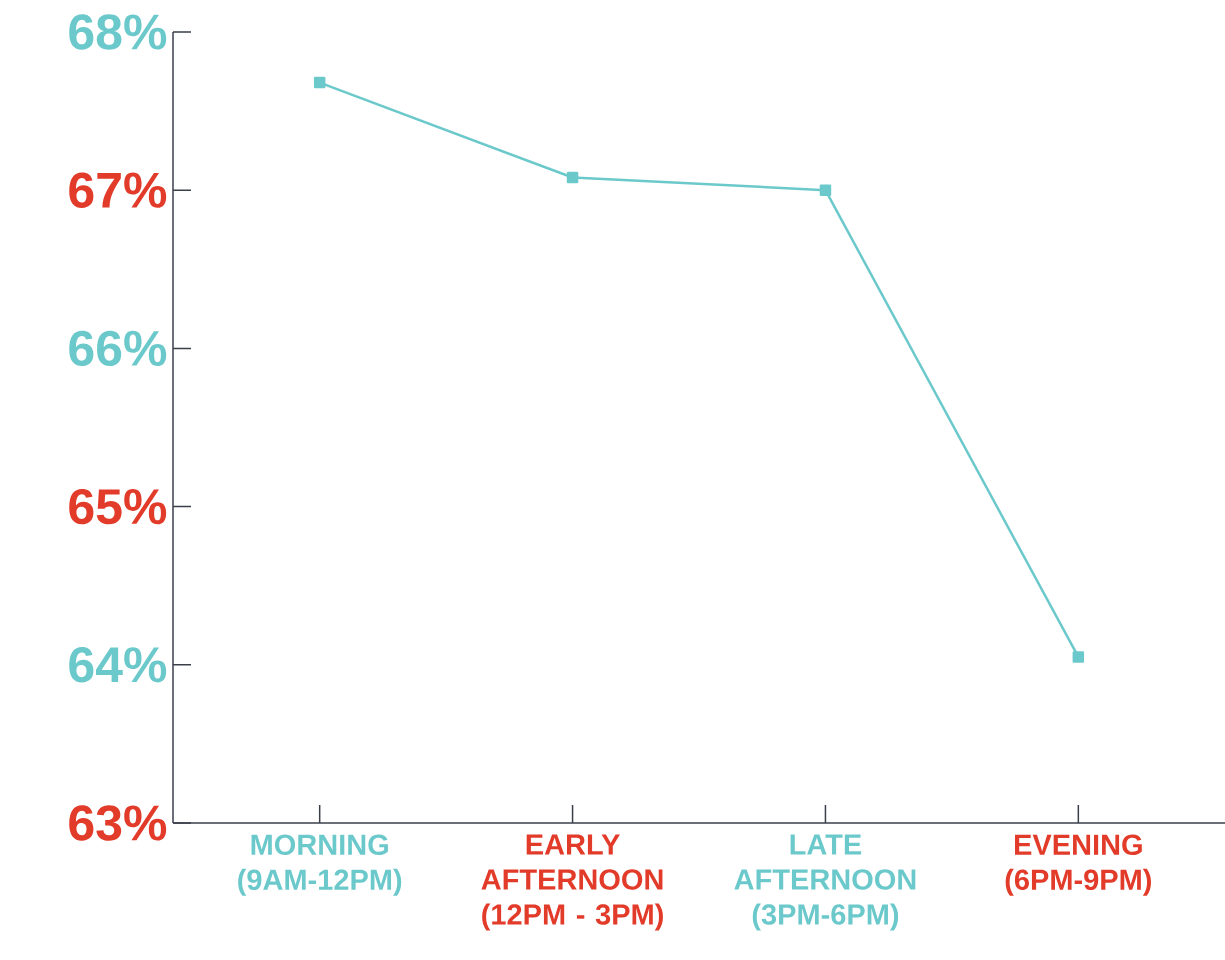 The width and height of the screenshot is (1225, 960). I want to click on x-tick-label: EVENING (6PM-9PM), so click(1078, 865).